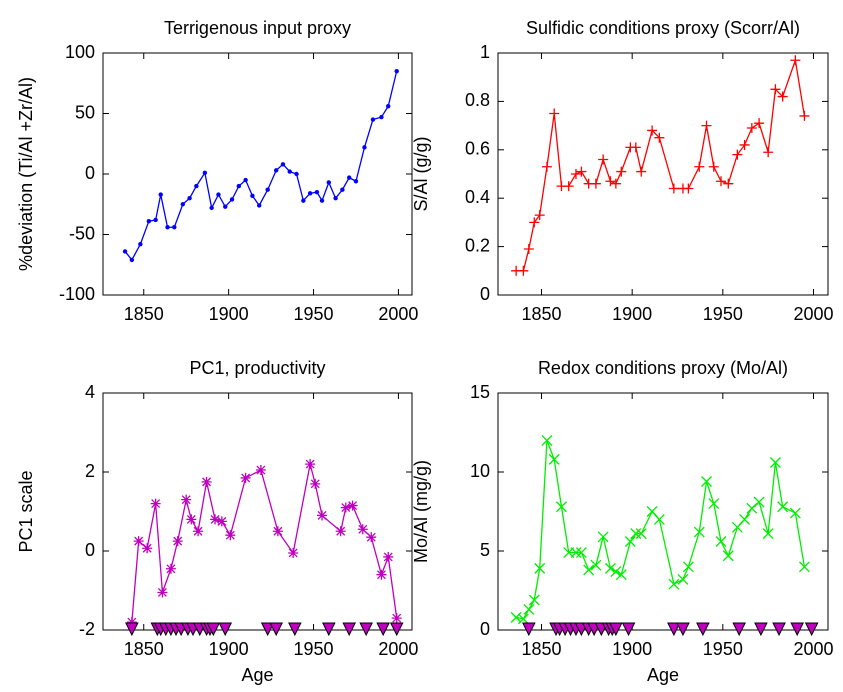  What do you see at coordinates (90, 550) in the screenshot?
I see `y-tick-label: 0` at bounding box center [90, 550].